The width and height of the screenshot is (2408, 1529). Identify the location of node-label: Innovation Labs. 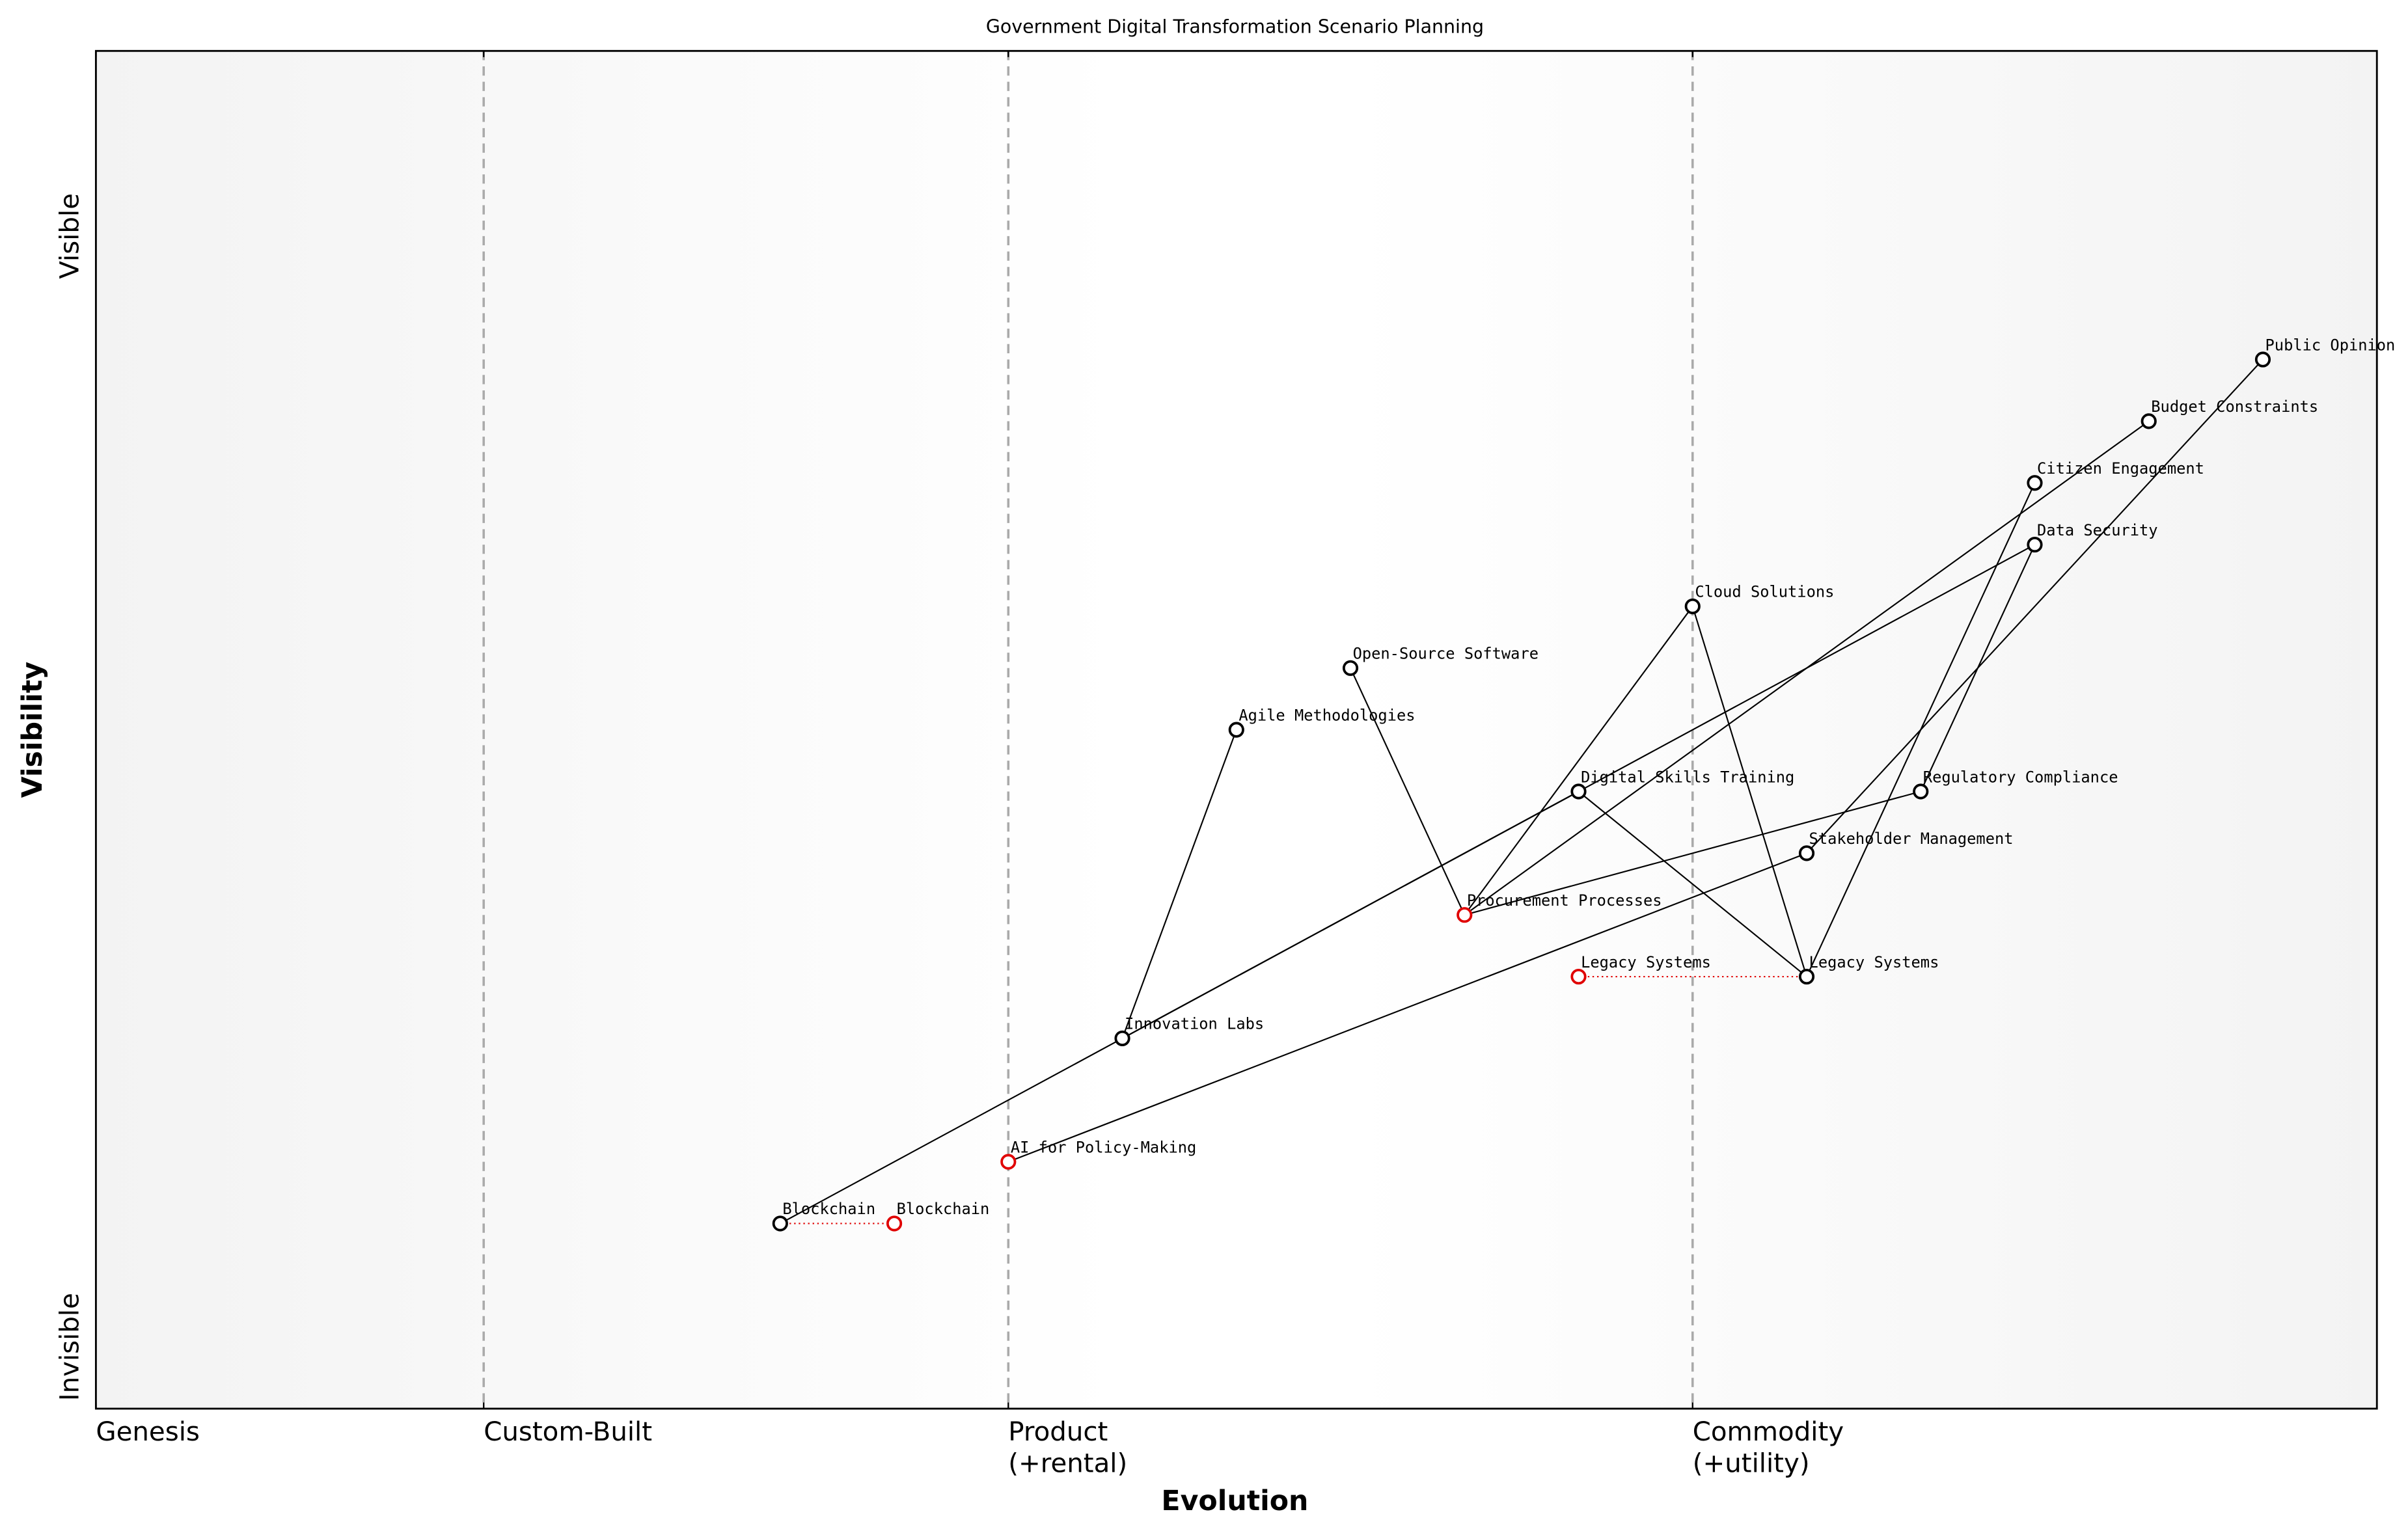
(1194, 1024).